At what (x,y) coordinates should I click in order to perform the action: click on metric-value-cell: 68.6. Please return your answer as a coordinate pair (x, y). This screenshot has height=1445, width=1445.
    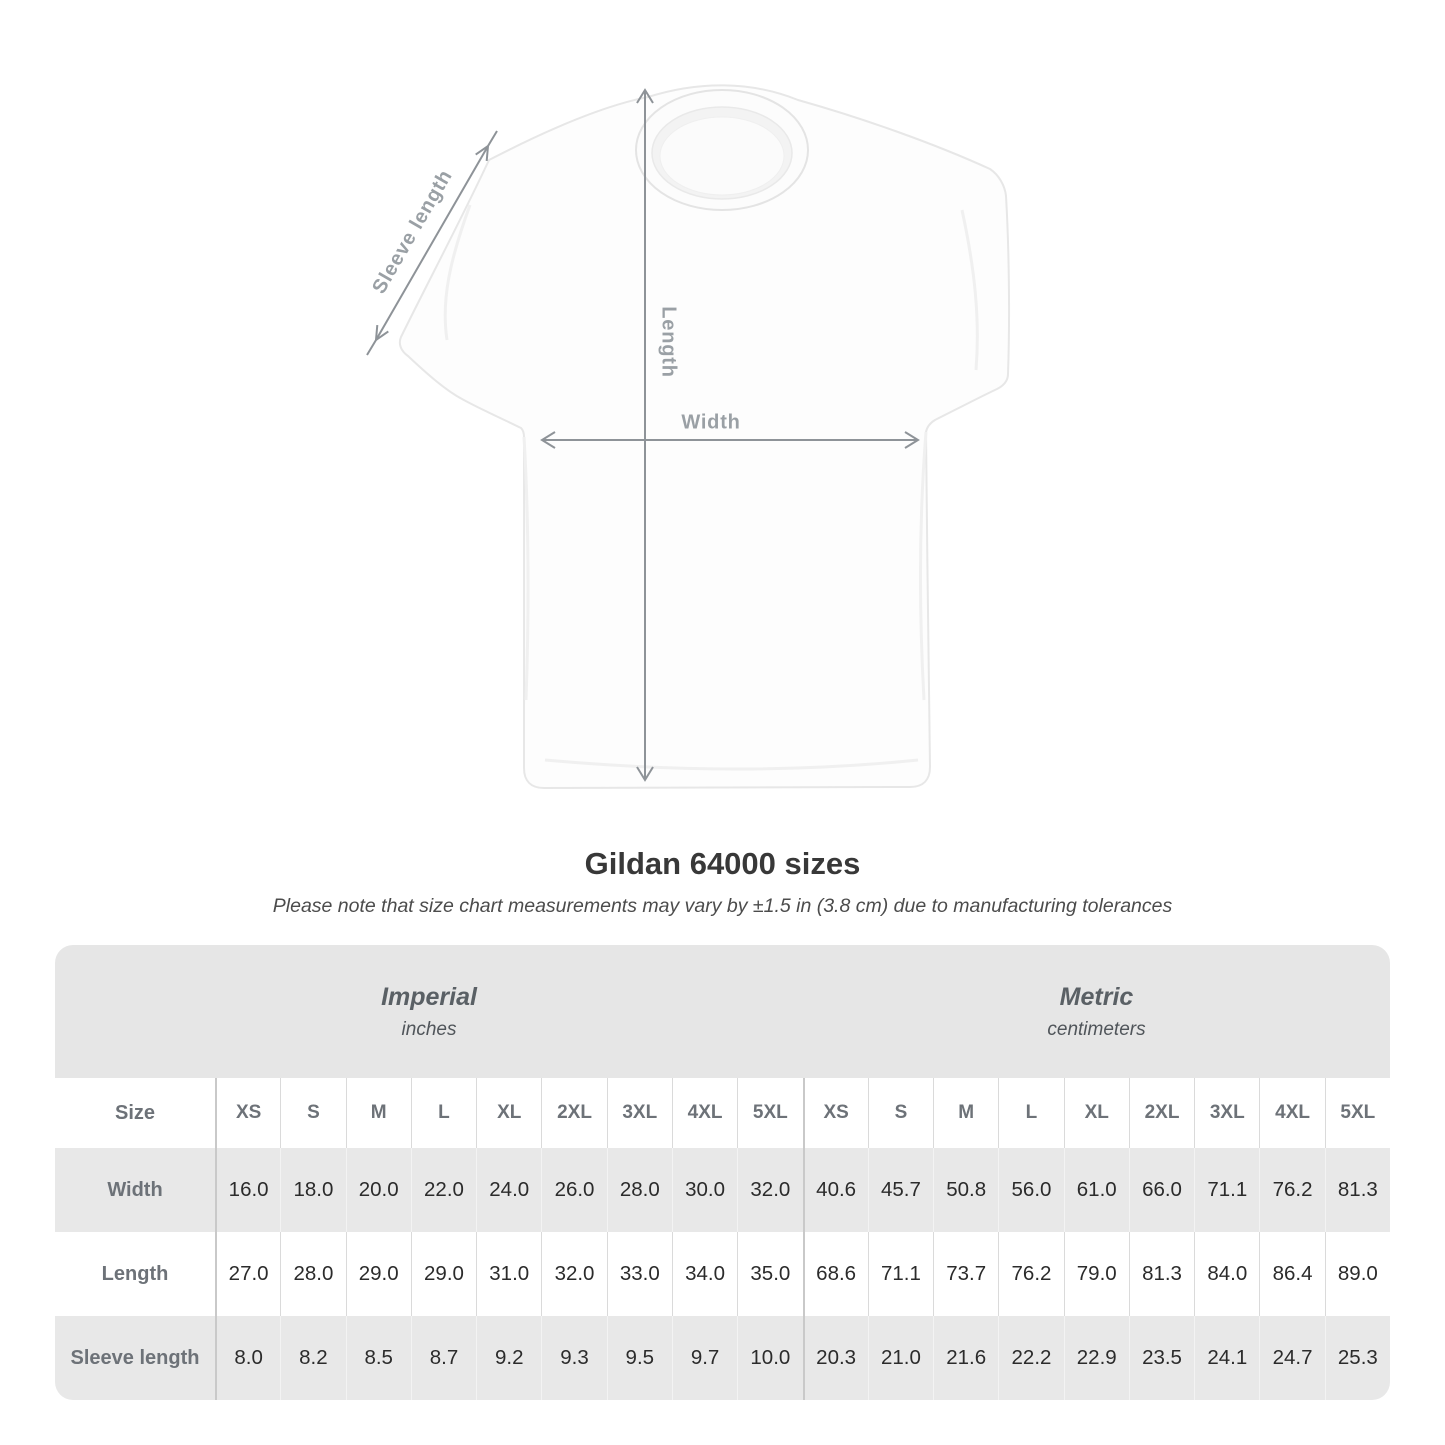
    Looking at the image, I should click on (835, 1274).